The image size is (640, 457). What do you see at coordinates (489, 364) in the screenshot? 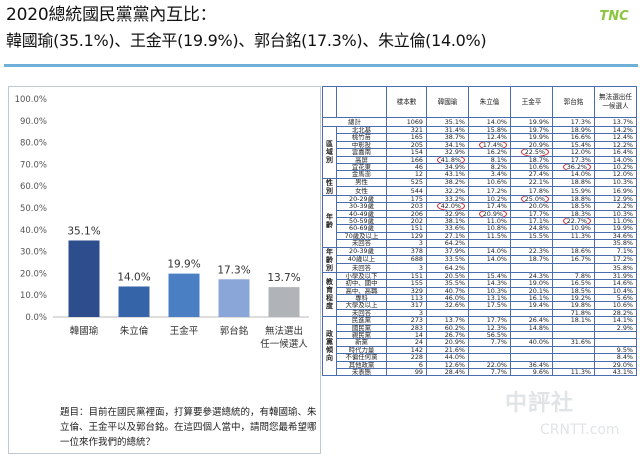
I see `table-cell: 22.0%` at bounding box center [489, 364].